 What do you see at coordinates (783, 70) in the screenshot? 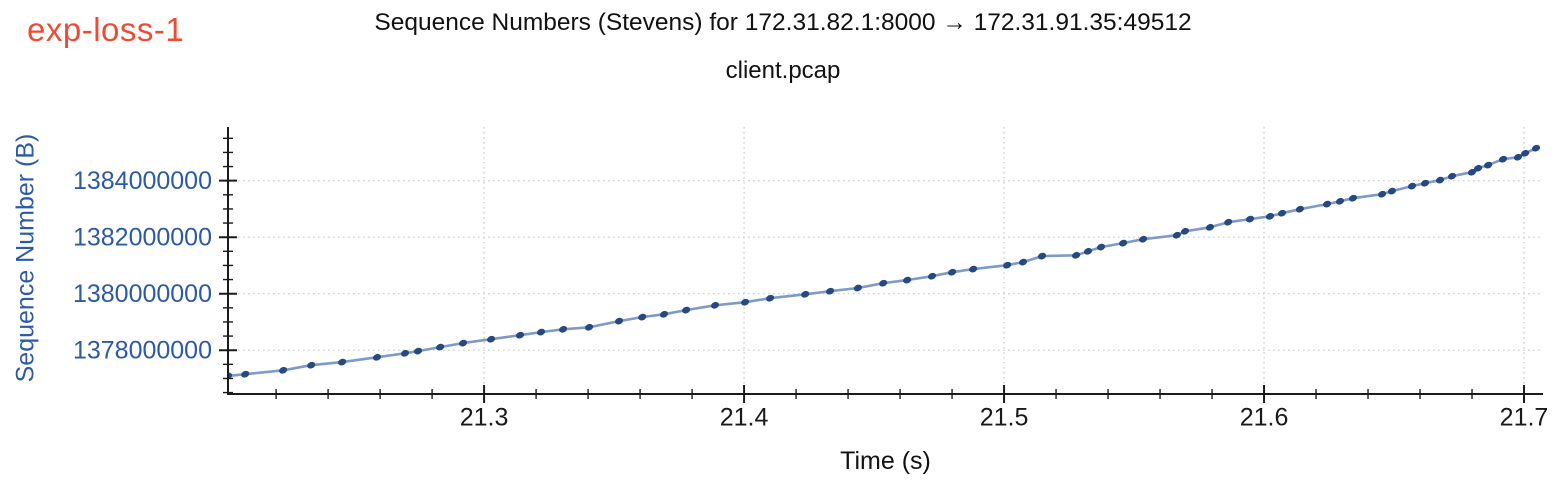
I see `chart-subtitle: client.pcap` at bounding box center [783, 70].